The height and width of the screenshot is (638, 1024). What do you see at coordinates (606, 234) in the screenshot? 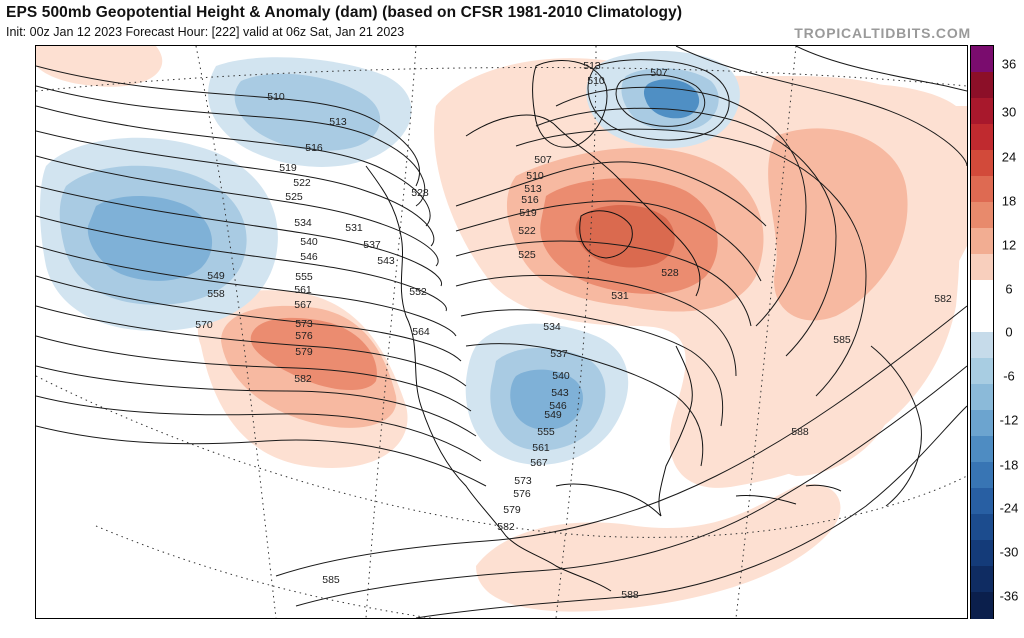
I see `hudson-bay` at bounding box center [606, 234].